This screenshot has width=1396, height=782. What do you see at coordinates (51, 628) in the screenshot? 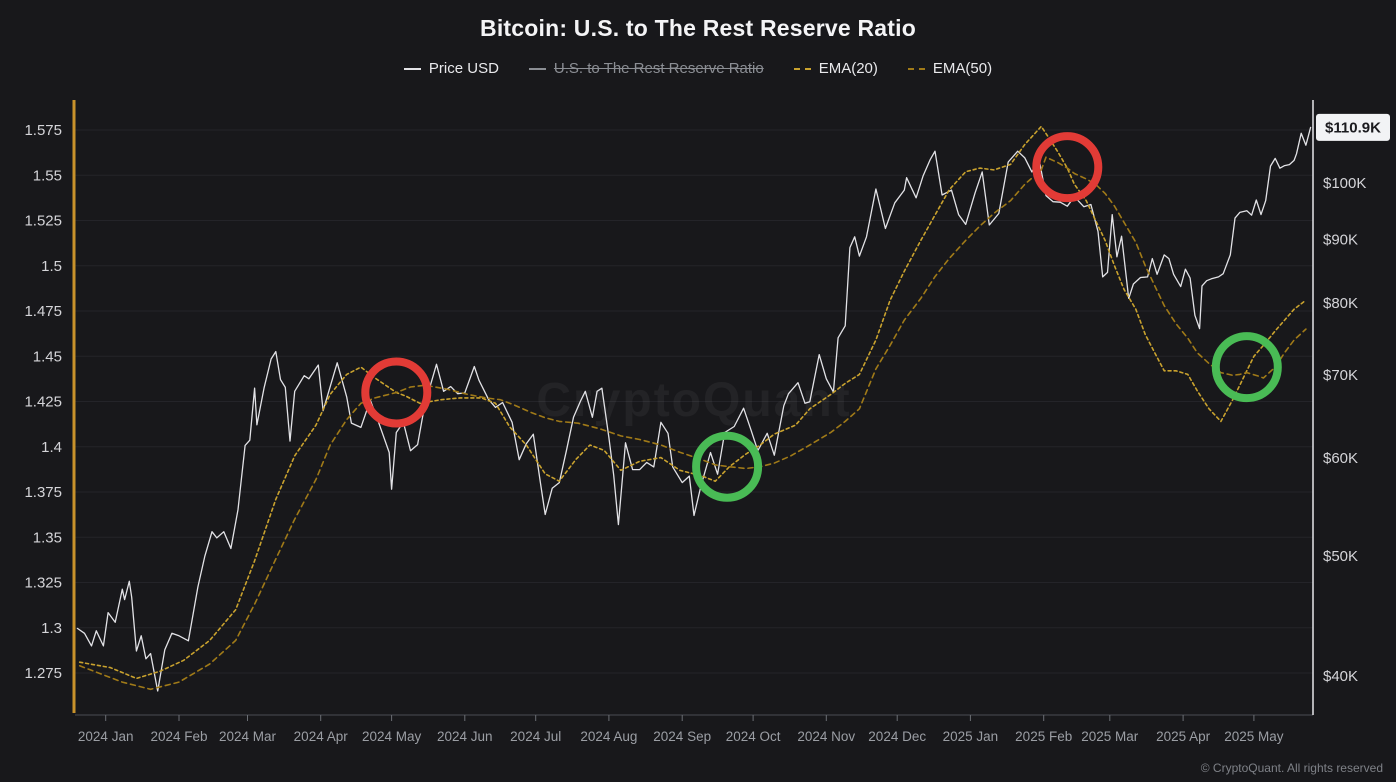
I see `left-axis-label: 1.3` at bounding box center [51, 628].